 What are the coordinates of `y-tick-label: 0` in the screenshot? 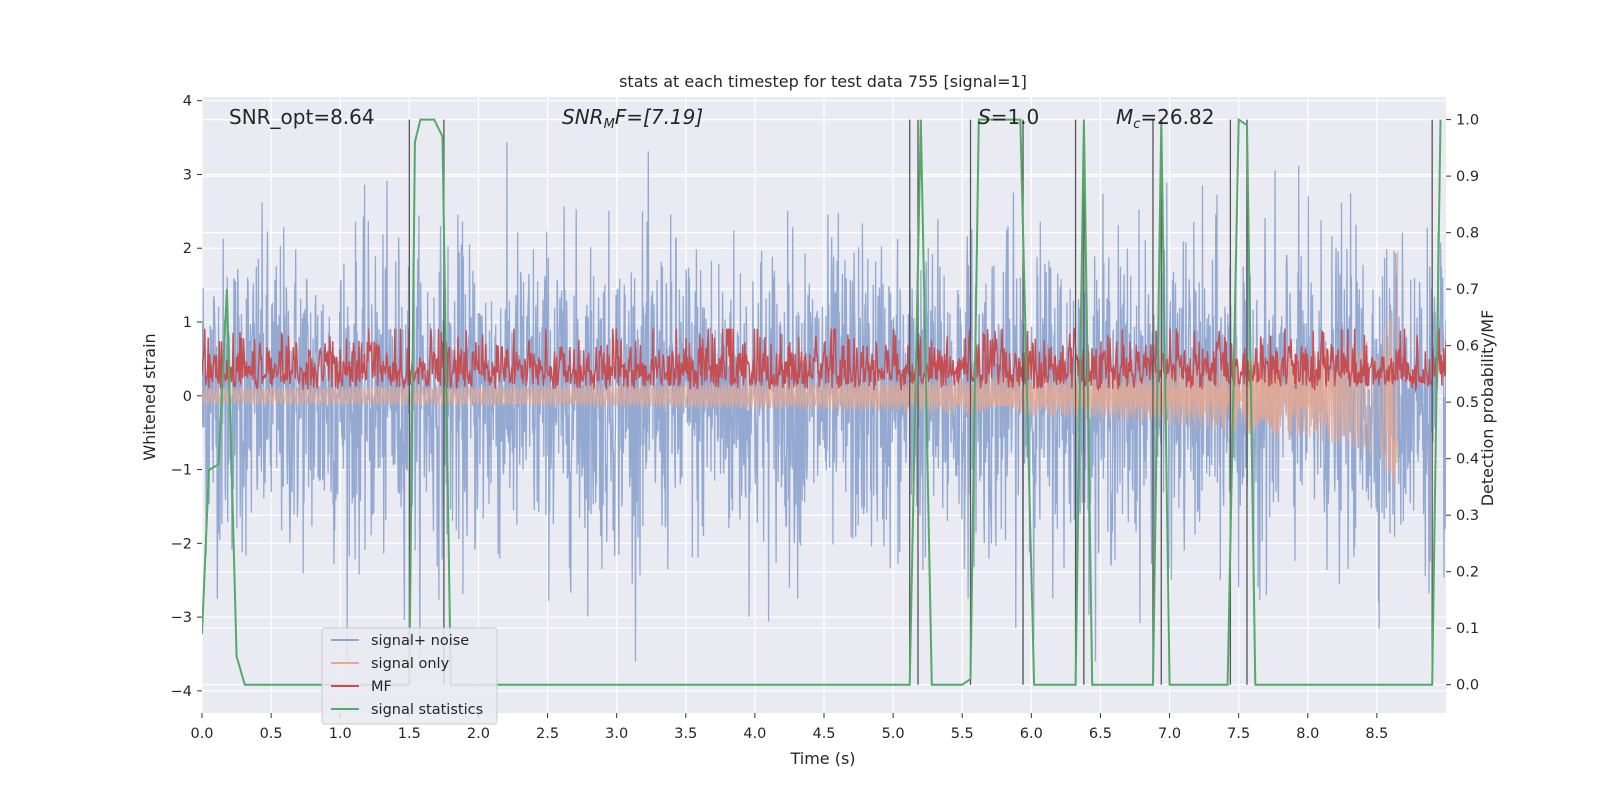 It's located at (187, 397).